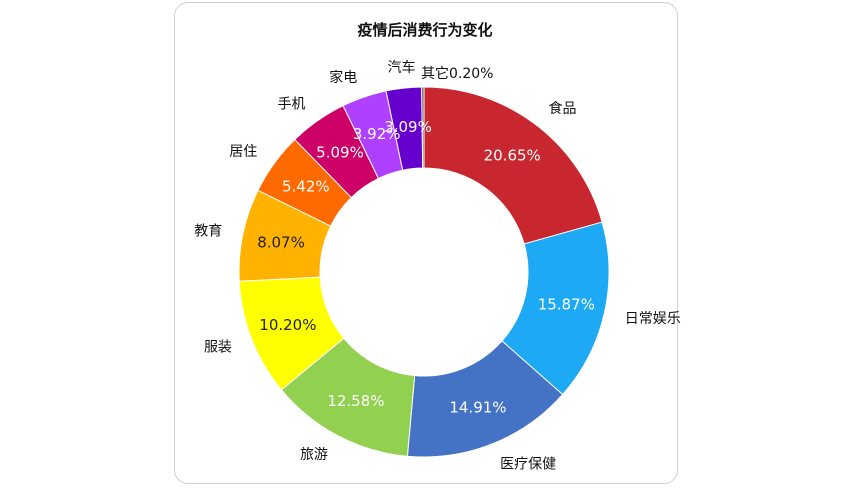 This screenshot has height=489, width=850. What do you see at coordinates (512, 156) in the screenshot?
I see `value-label-0: 20.65%` at bounding box center [512, 156].